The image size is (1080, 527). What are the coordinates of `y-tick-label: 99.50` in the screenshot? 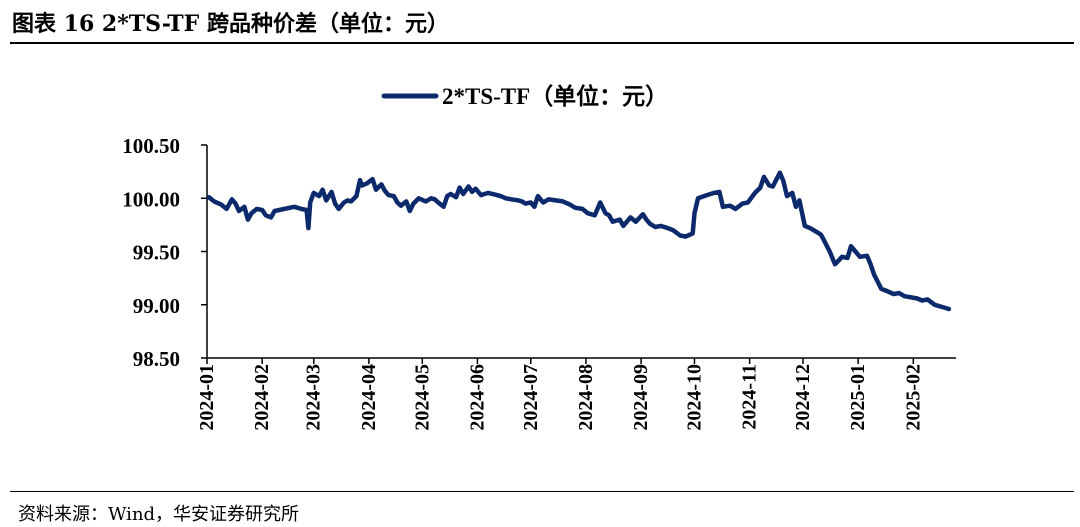 It's located at (156, 253).